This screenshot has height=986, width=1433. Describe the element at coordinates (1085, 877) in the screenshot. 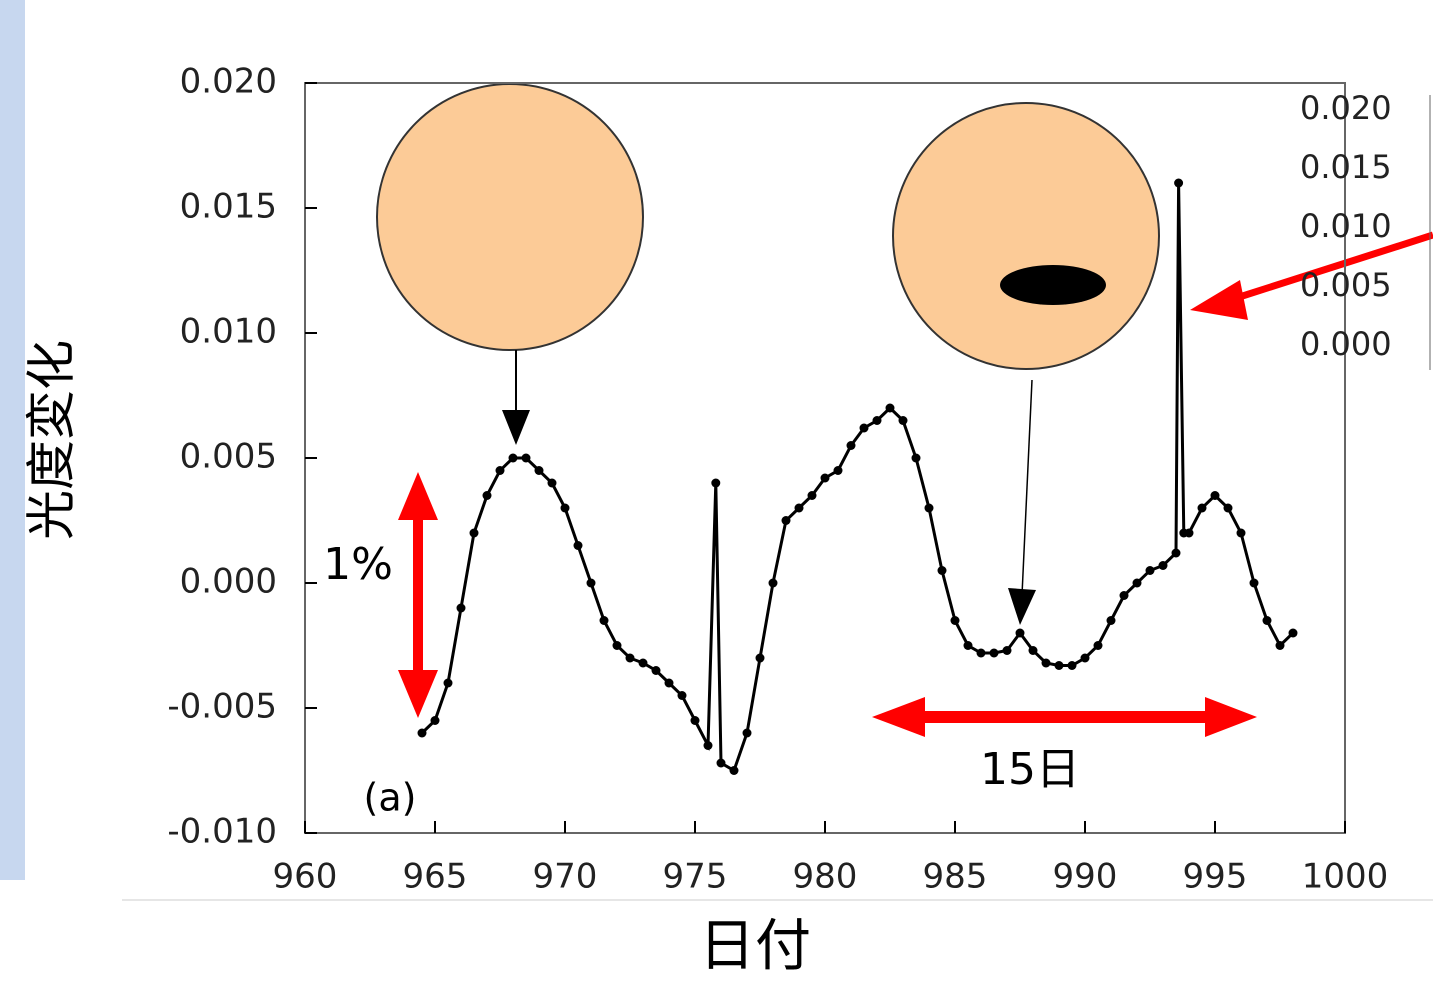

I see `x-tick-label: 990` at that location.